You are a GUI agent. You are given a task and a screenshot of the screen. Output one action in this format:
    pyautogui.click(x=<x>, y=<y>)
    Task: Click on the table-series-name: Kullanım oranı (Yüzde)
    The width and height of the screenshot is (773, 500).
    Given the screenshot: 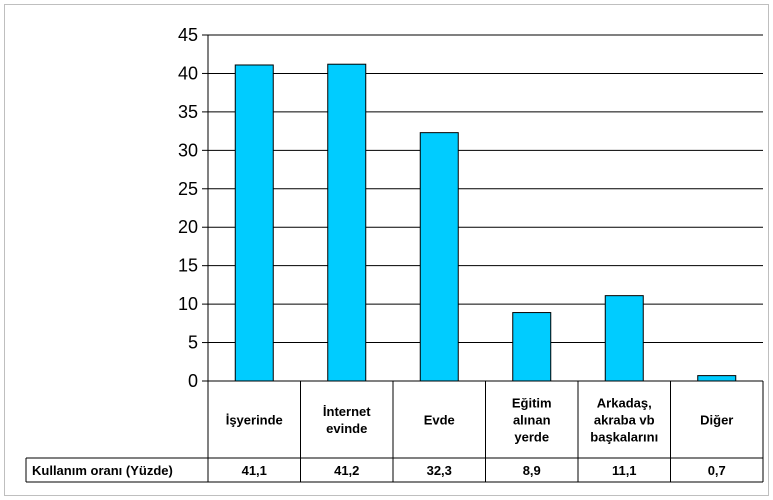 What is the action you would take?
    pyautogui.click(x=102, y=470)
    